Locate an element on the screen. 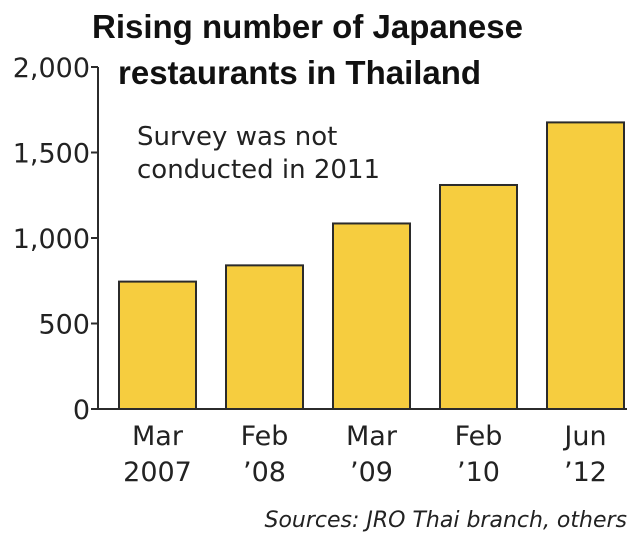  x-tick-label-line2: ’09 is located at coordinates (371, 472).